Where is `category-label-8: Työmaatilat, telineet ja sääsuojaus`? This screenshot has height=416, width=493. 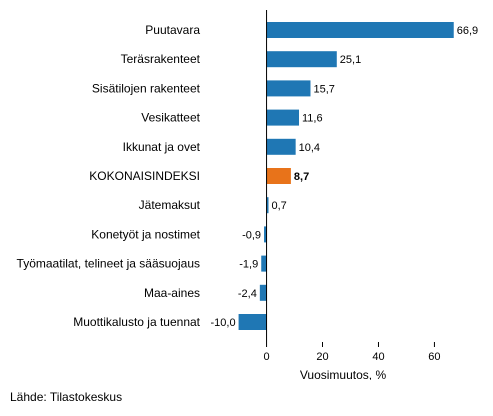
category-label-8: Työmaatilat, telineet ja sääsuojaus is located at coordinates (108, 264).